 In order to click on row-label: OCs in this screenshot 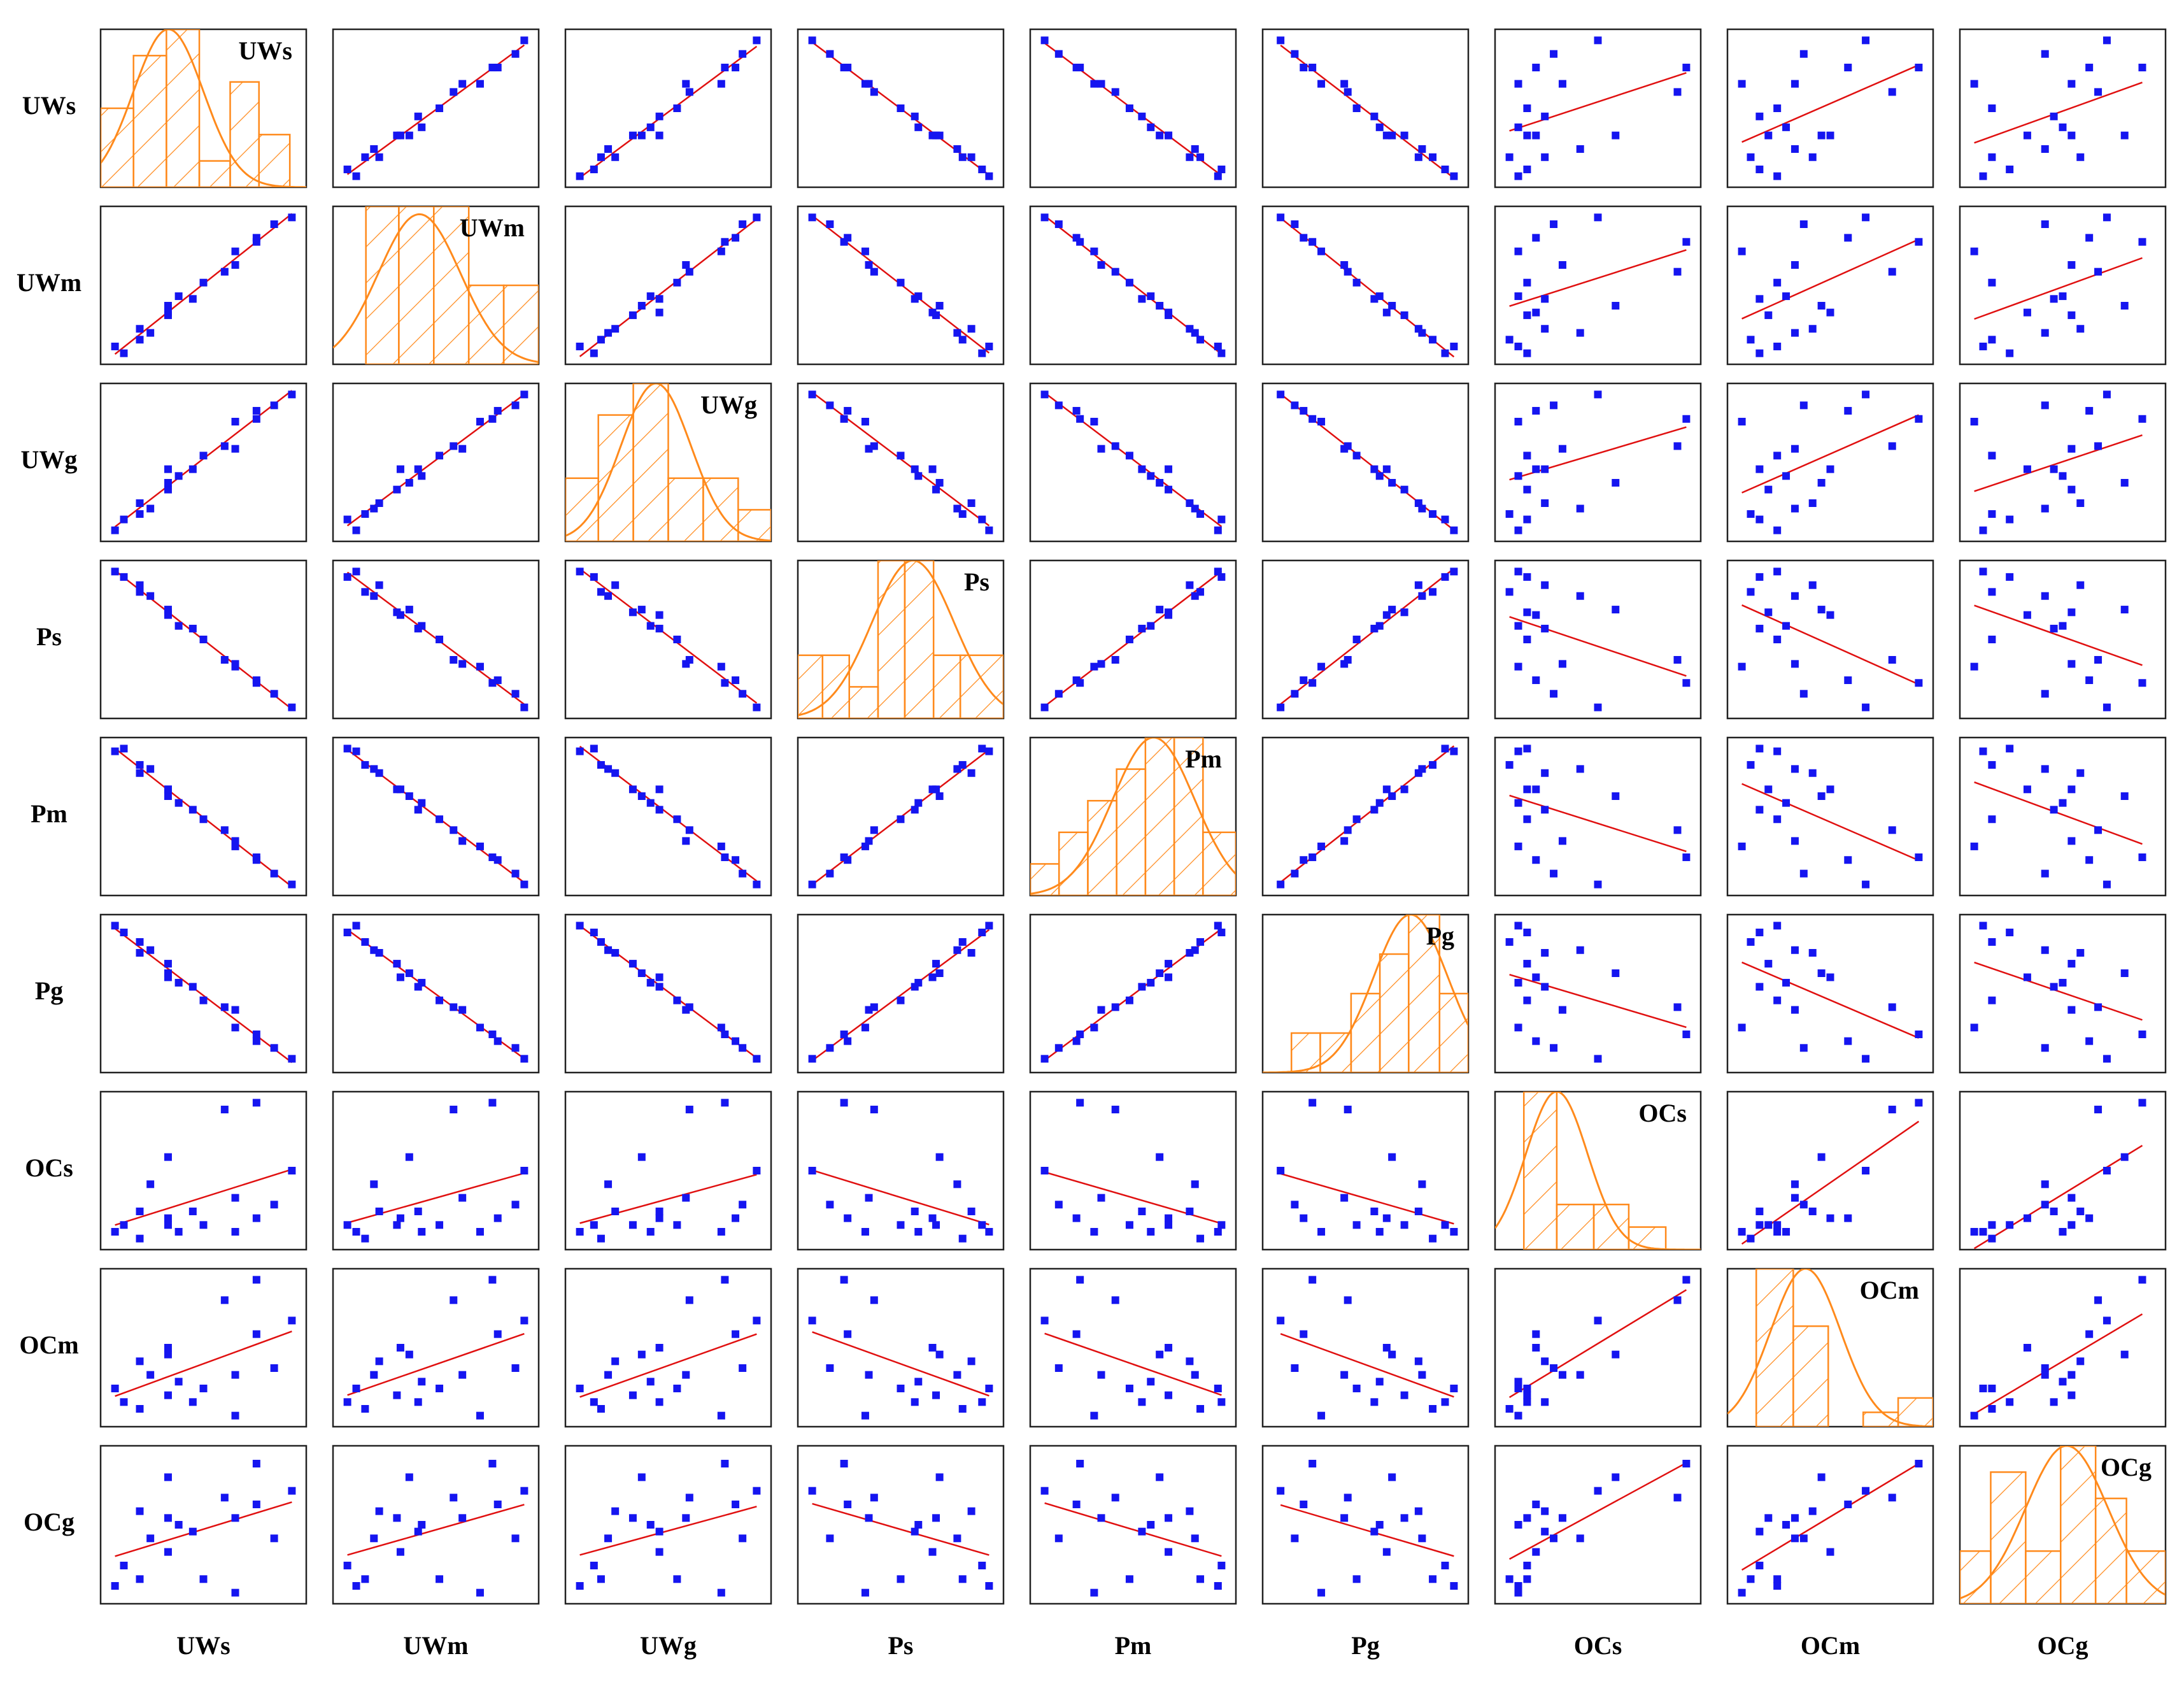, I will do `click(49, 1167)`.